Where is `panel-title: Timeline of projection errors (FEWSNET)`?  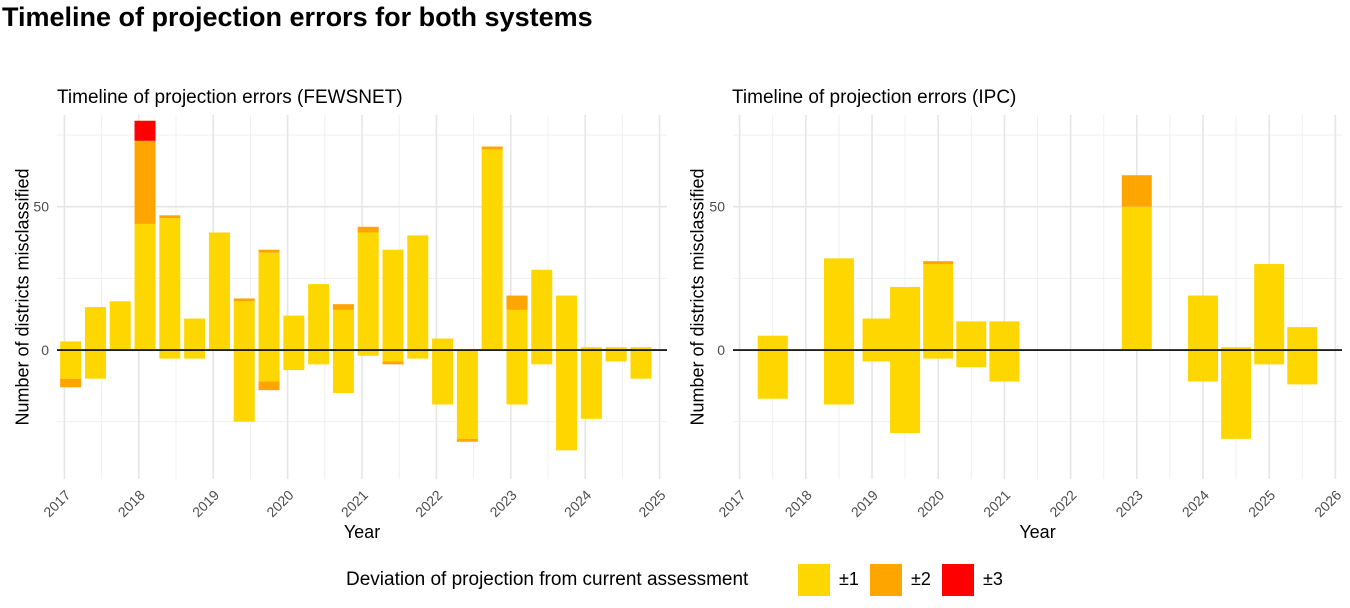 panel-title: Timeline of projection errors (FEWSNET) is located at coordinates (230, 97).